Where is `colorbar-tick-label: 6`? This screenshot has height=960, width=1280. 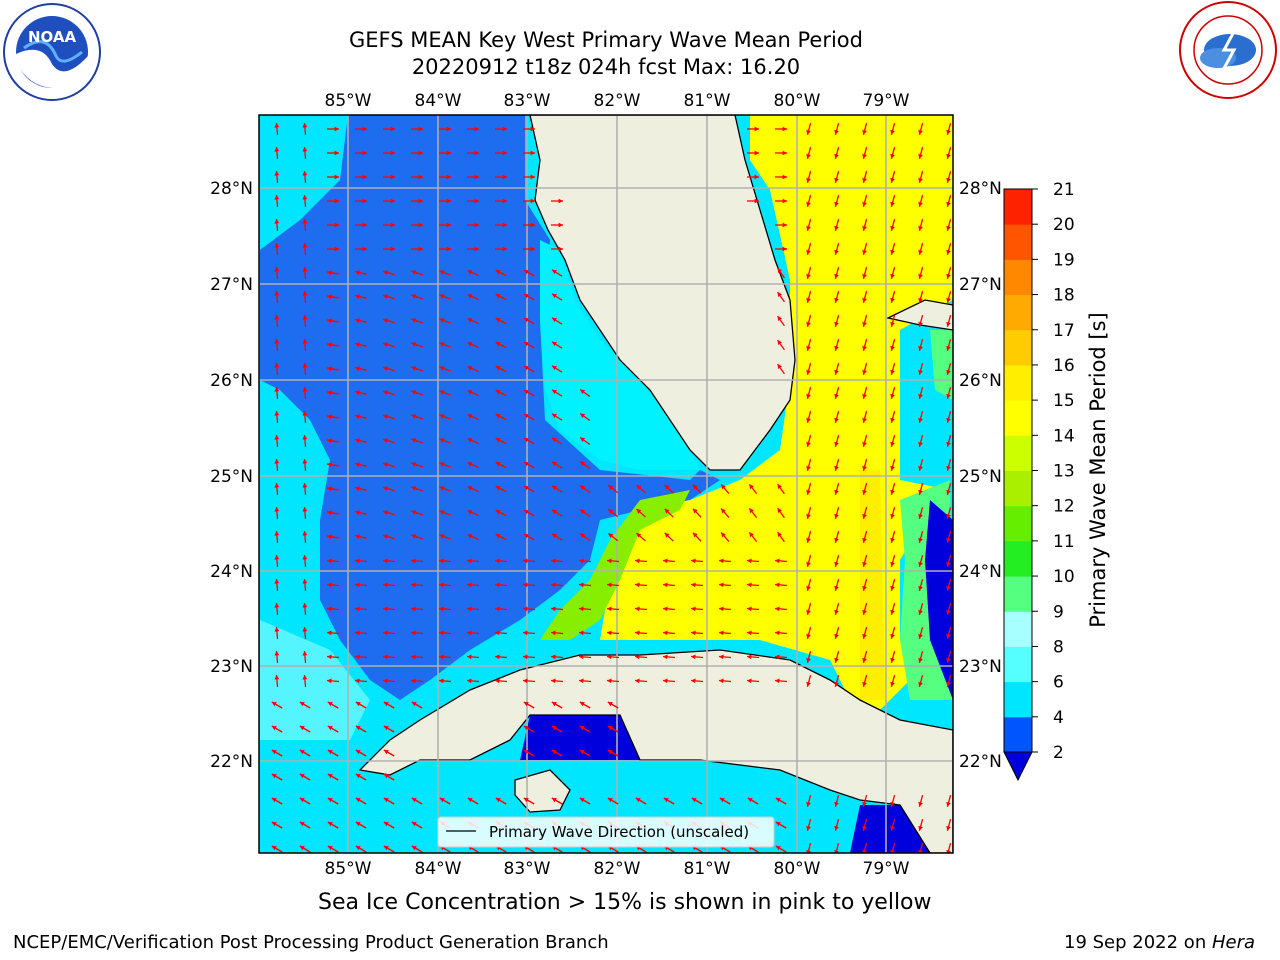 colorbar-tick-label: 6 is located at coordinates (1058, 683).